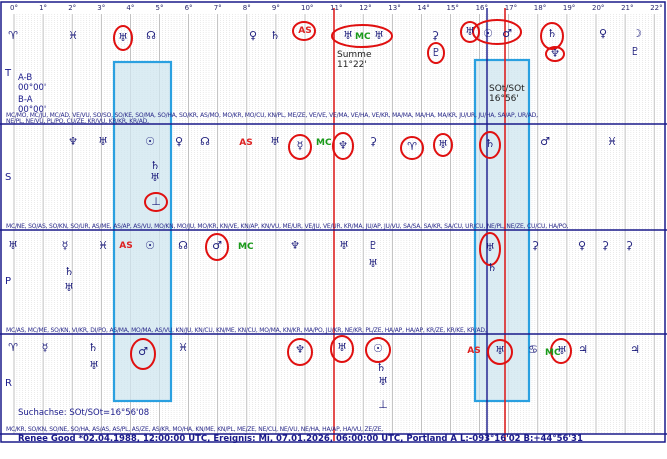  What do you see at coordinates (8, 73) in the screenshot?
I see `band-label-t: T` at bounding box center [8, 73].